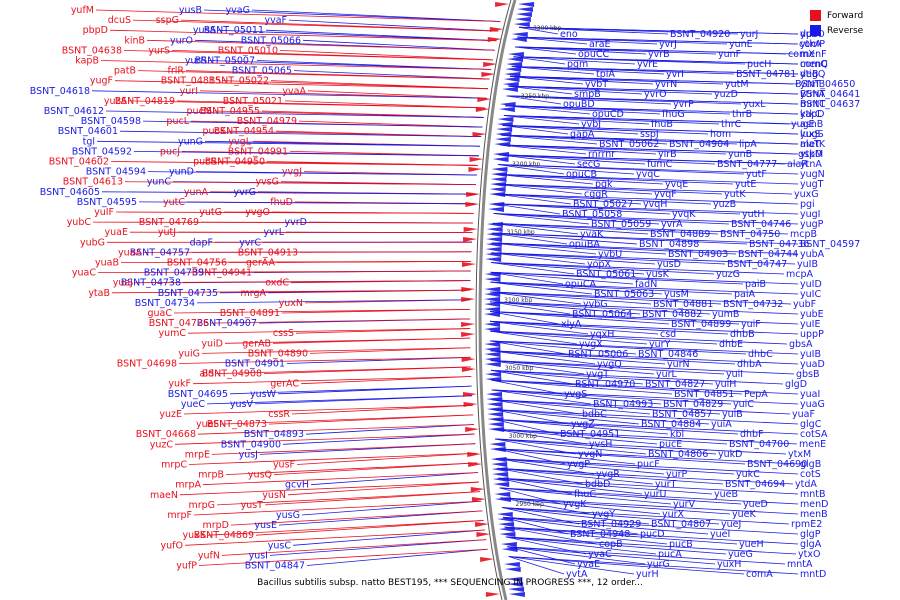  I want to click on gene-label-left: yueC, so click(193, 404).